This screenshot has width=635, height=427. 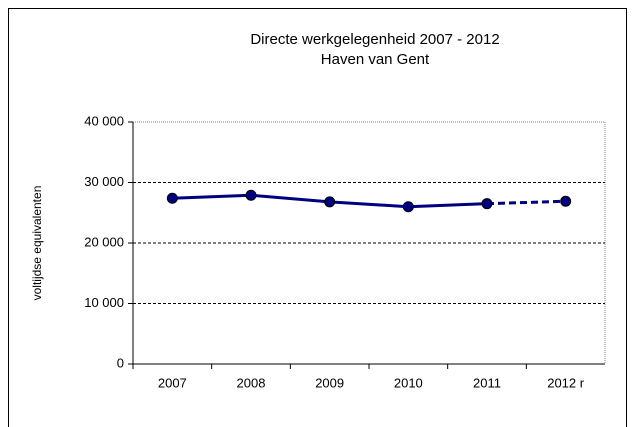 What do you see at coordinates (251, 382) in the screenshot?
I see `x-tick-label: 2008` at bounding box center [251, 382].